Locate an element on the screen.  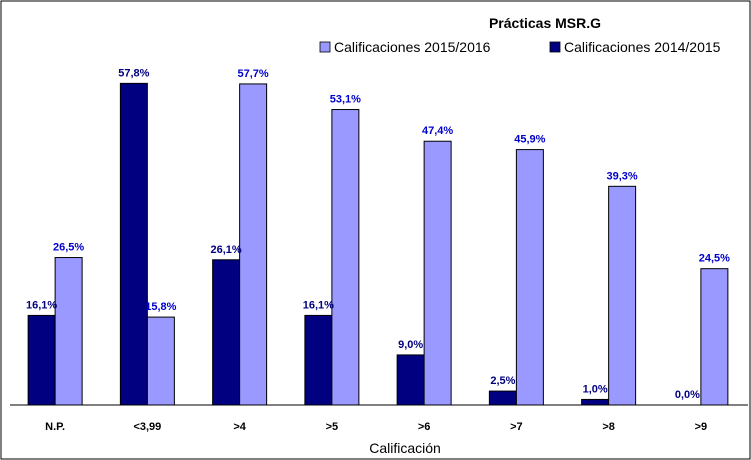
category-label-0: N.P. is located at coordinates (55, 427).